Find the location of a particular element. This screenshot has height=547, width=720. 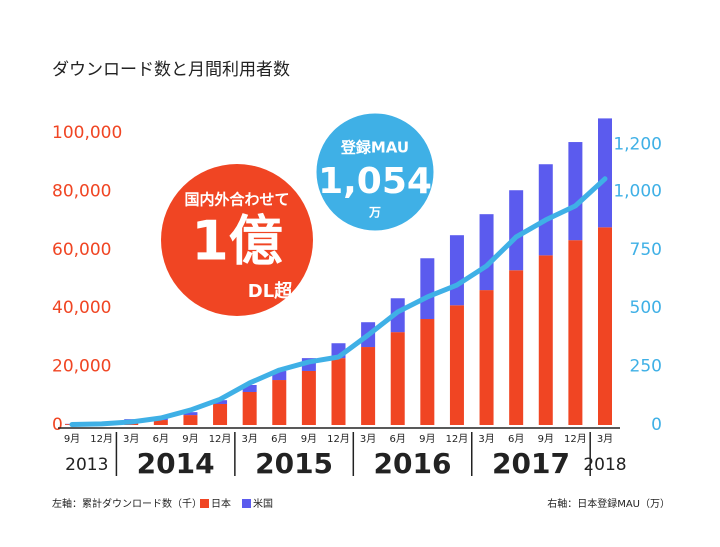

y-tick-label: 20,000 is located at coordinates (81, 367).